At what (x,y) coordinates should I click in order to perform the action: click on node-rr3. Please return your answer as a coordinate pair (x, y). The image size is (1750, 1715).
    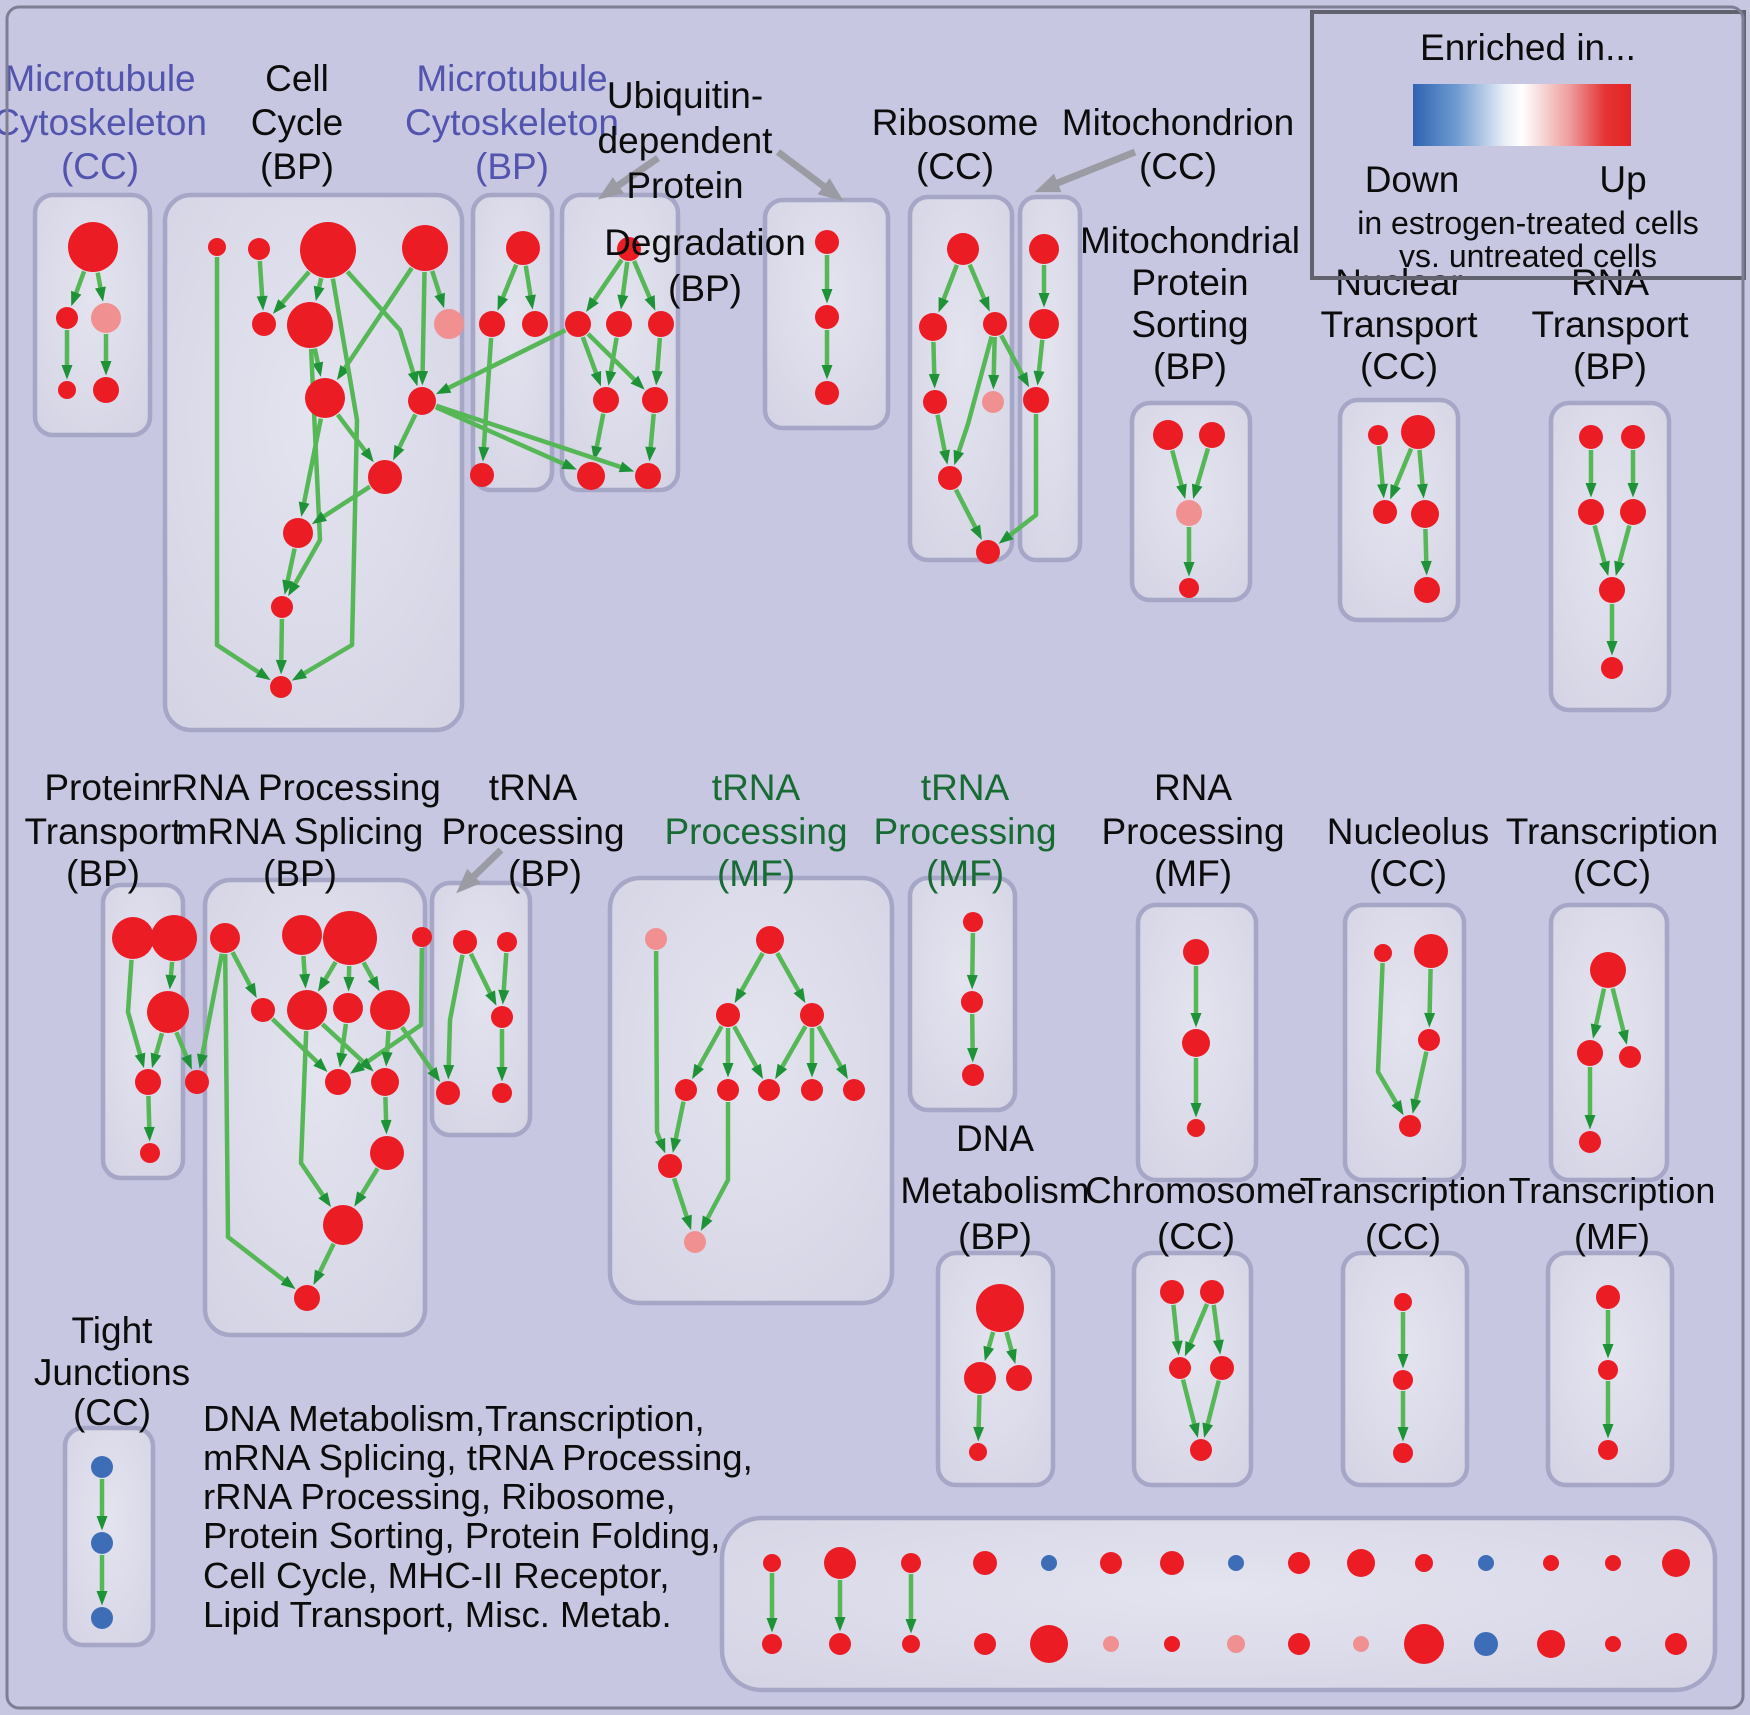
    Looking at the image, I should click on (350, 938).